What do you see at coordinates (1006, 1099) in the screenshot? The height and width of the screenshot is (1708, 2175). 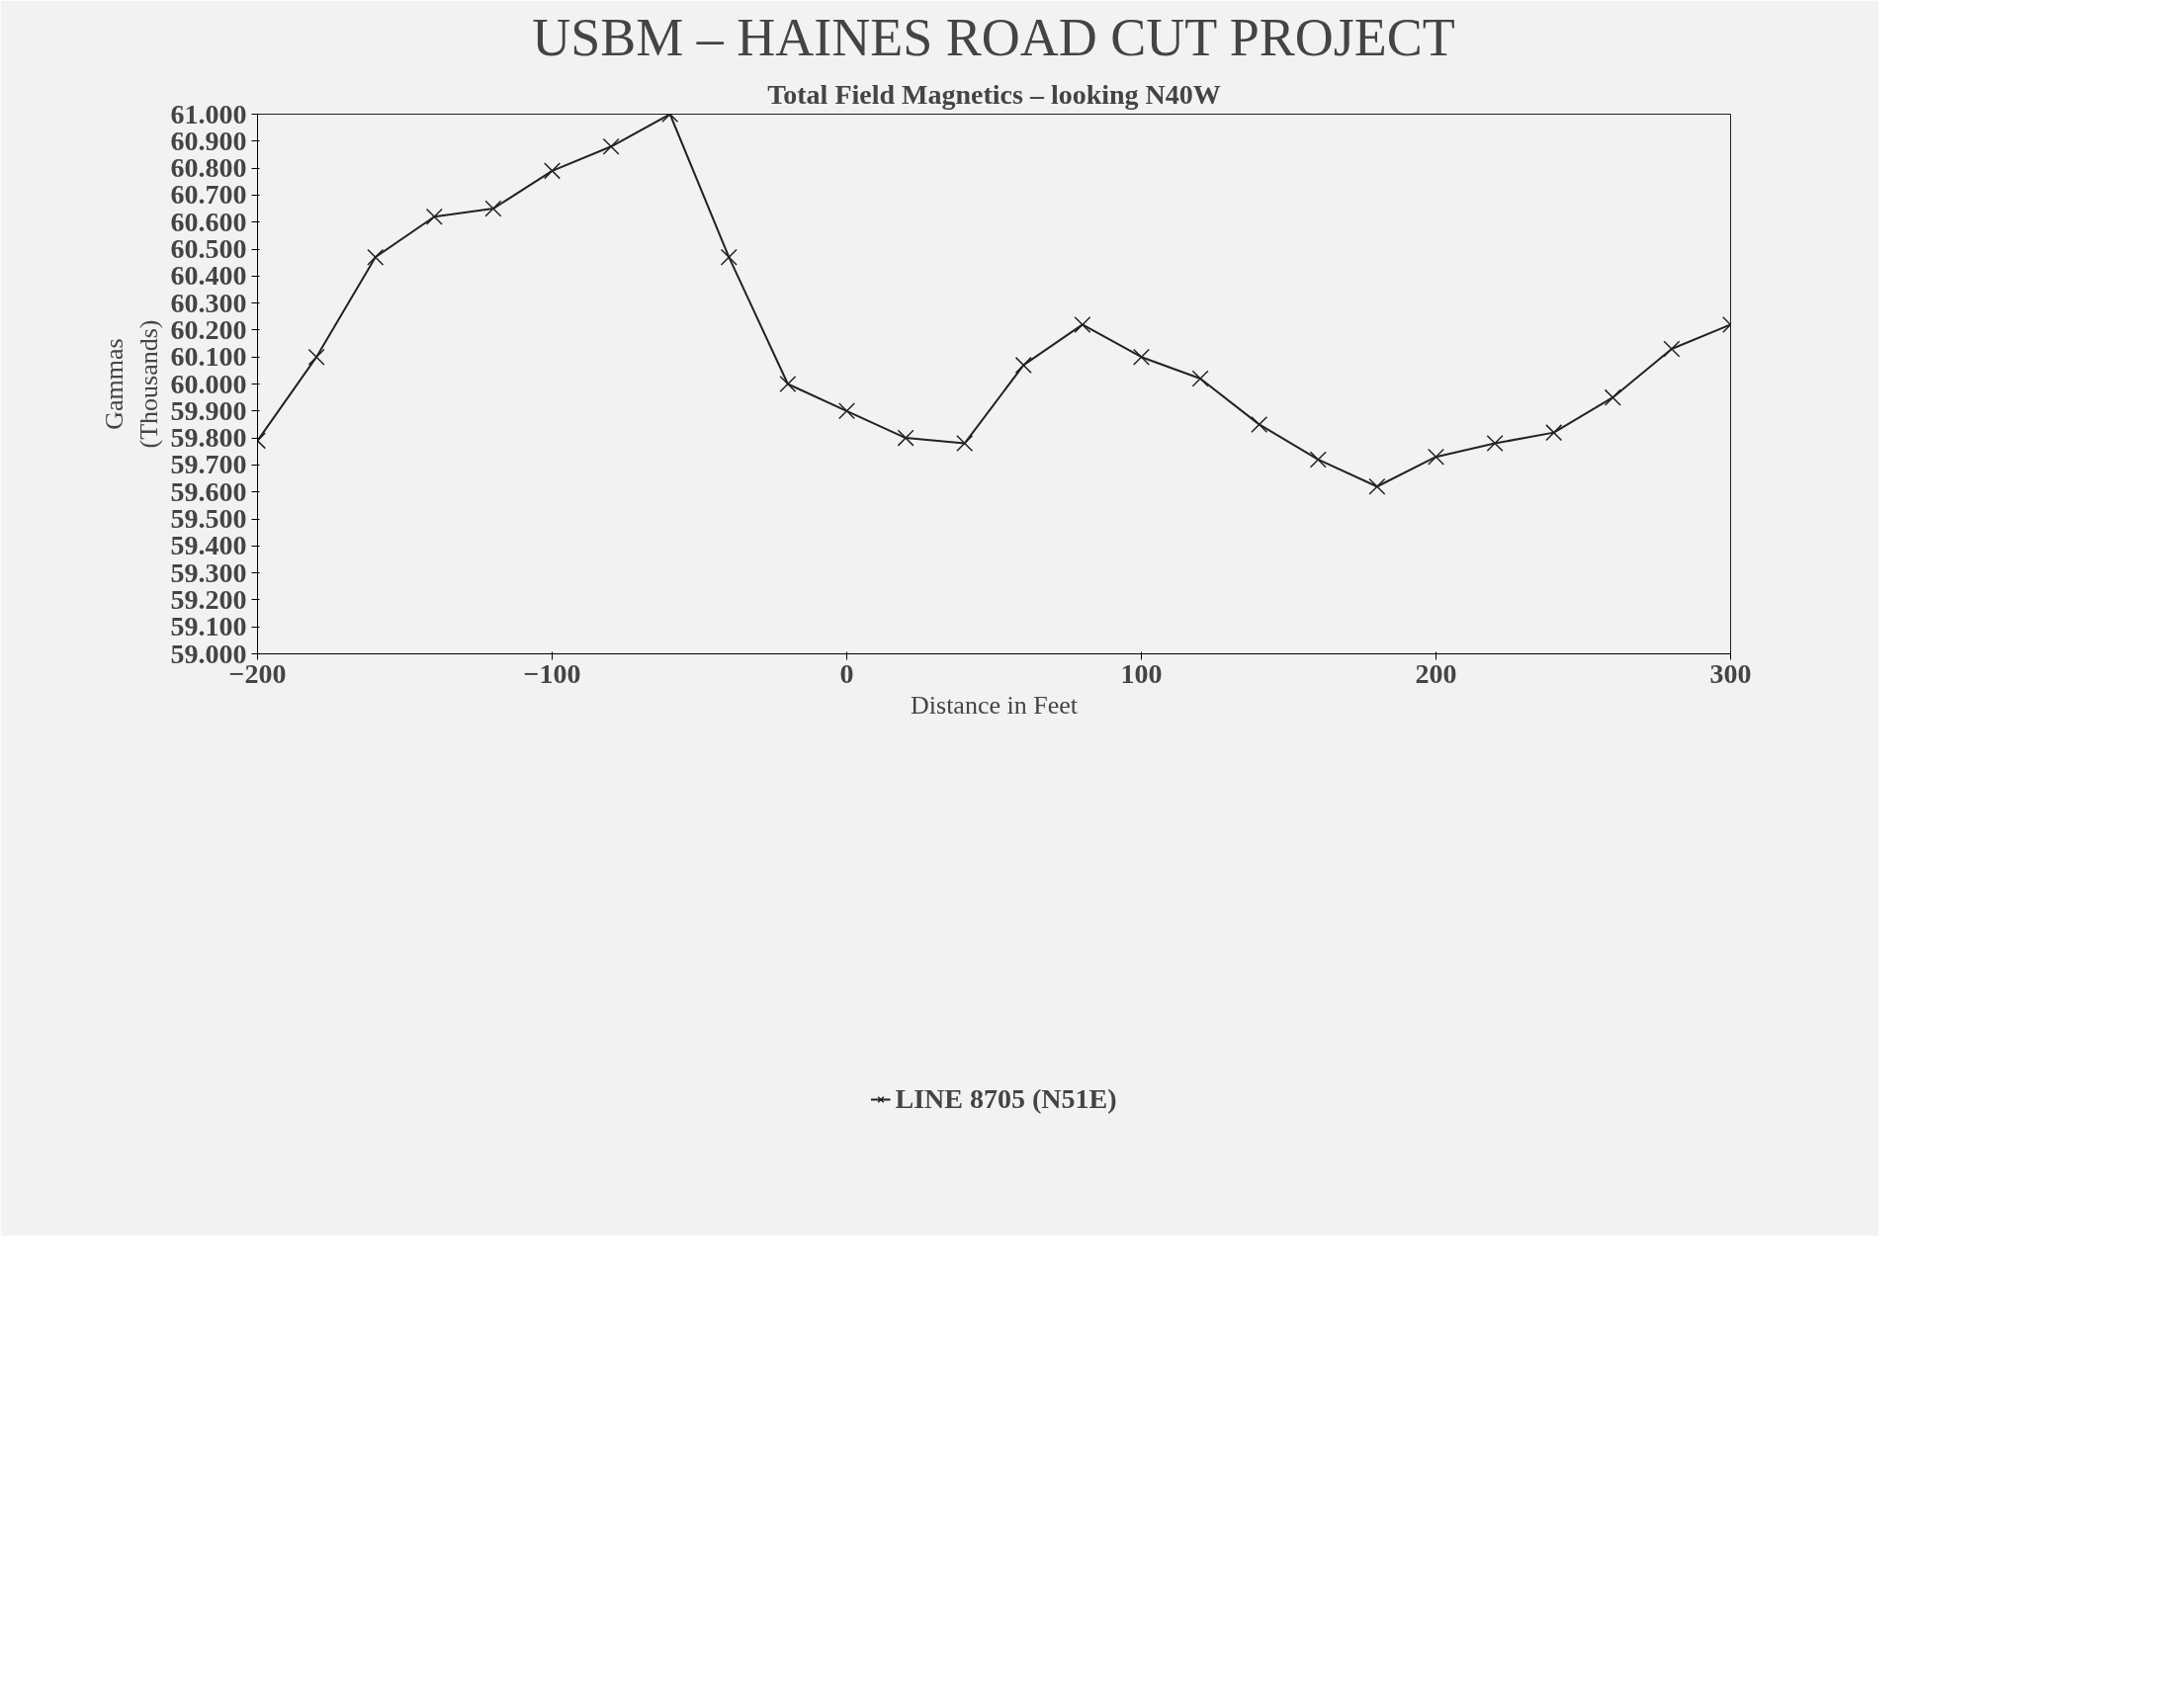 I see `legend-label: LINE 8705 (N51E)` at bounding box center [1006, 1099].